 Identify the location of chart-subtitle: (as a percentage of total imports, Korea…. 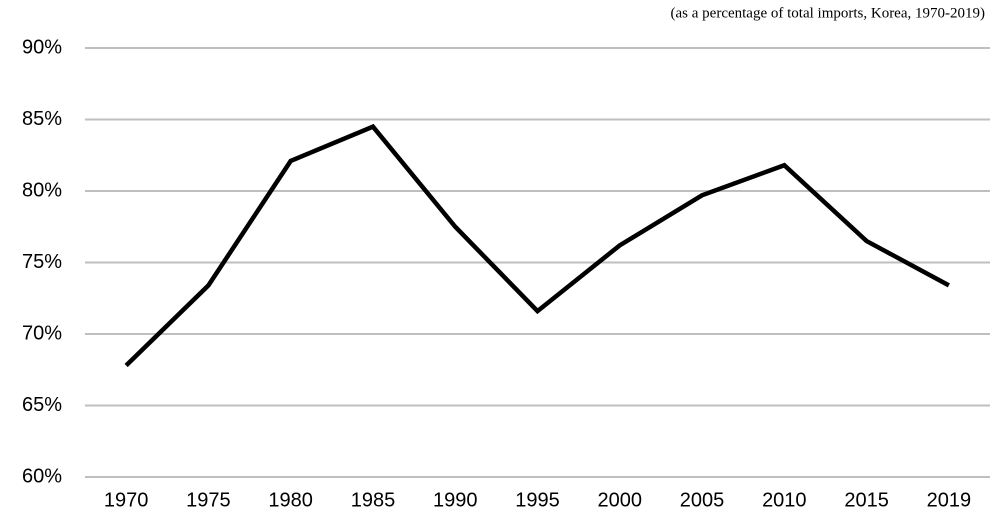
(828, 13).